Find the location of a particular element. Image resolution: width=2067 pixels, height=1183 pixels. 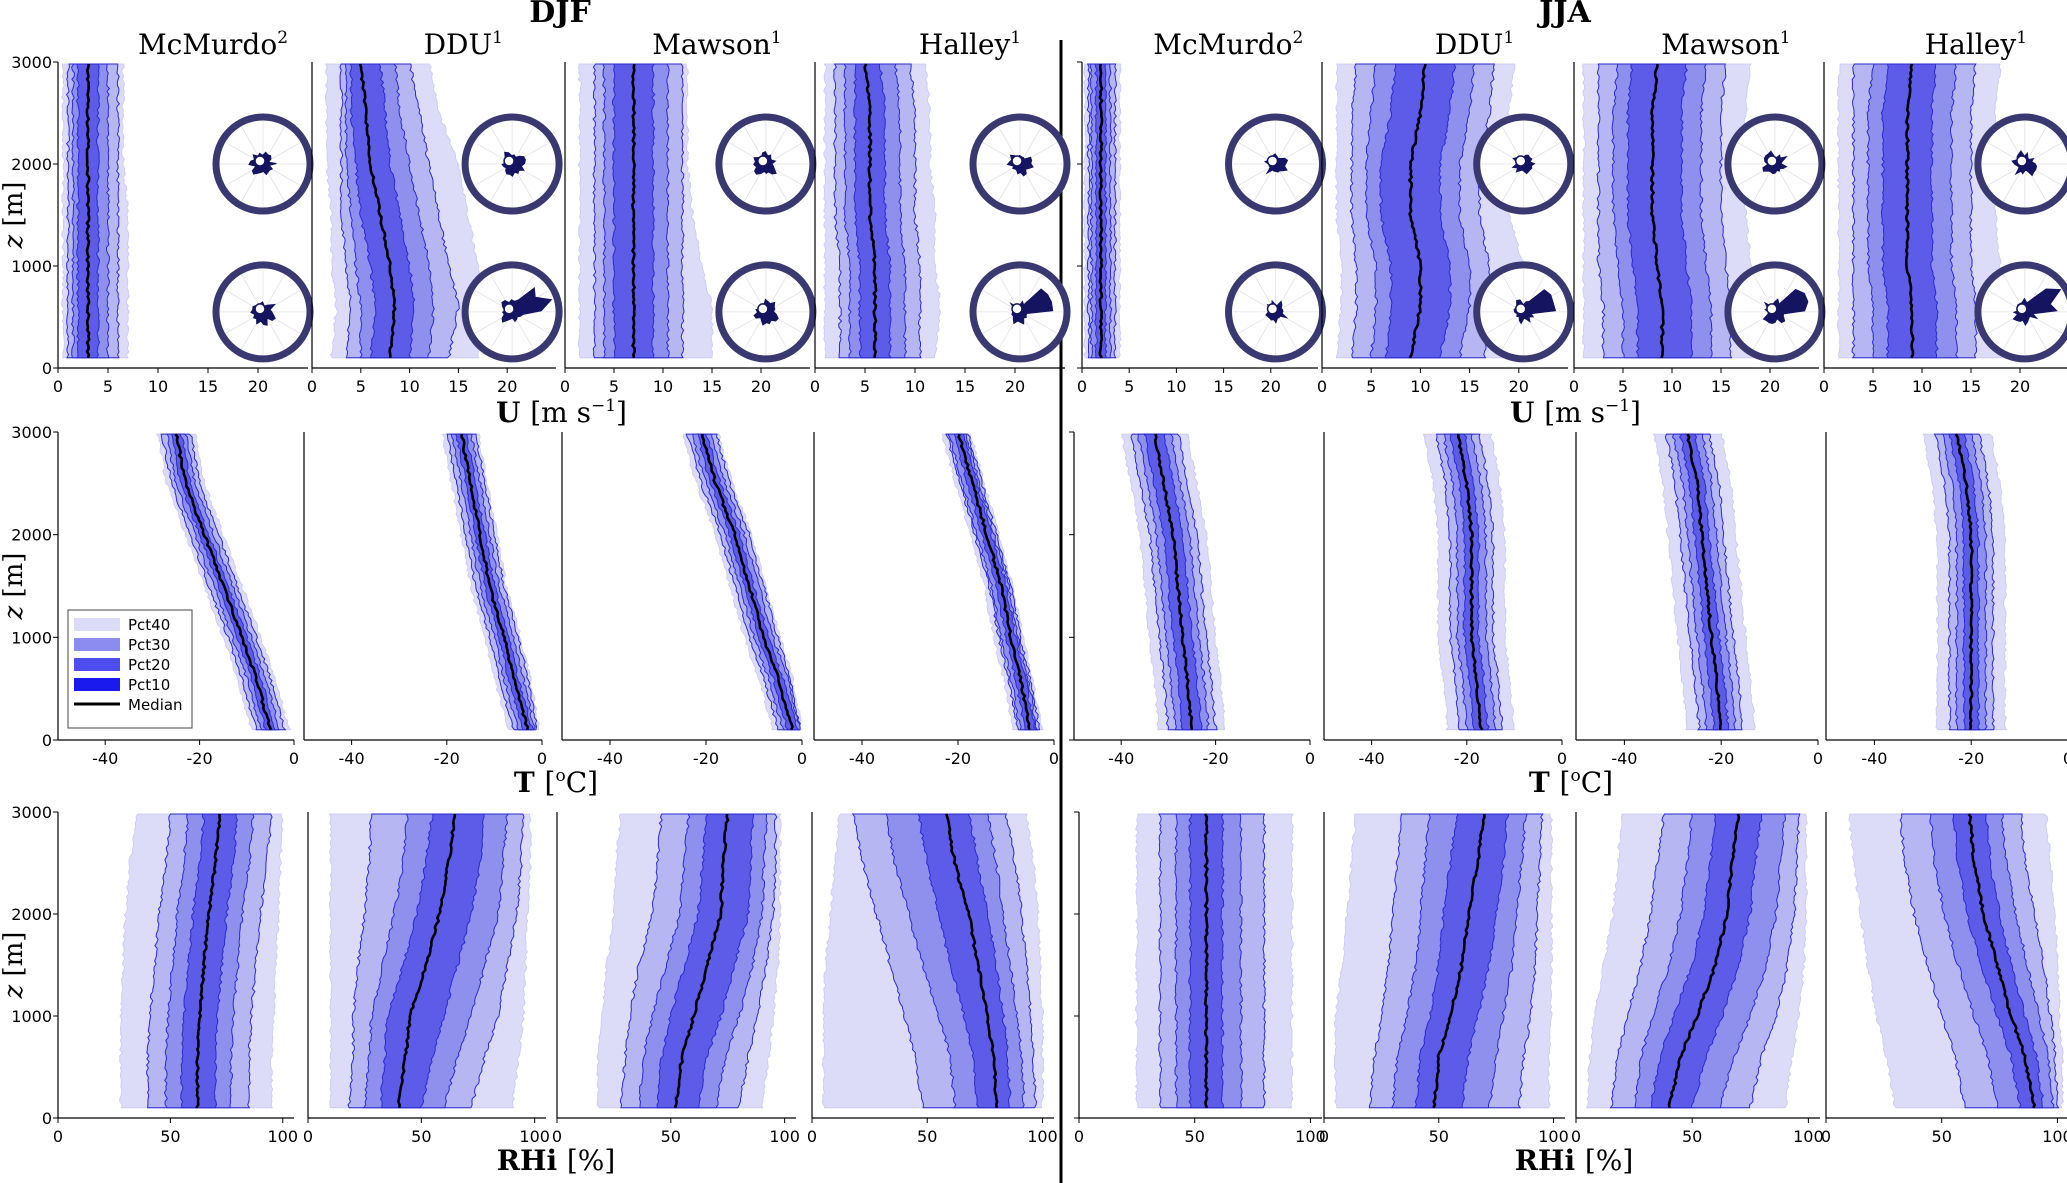

t-jja-mcmurdo-x-tick-label-0: -40 is located at coordinates (1121, 758).